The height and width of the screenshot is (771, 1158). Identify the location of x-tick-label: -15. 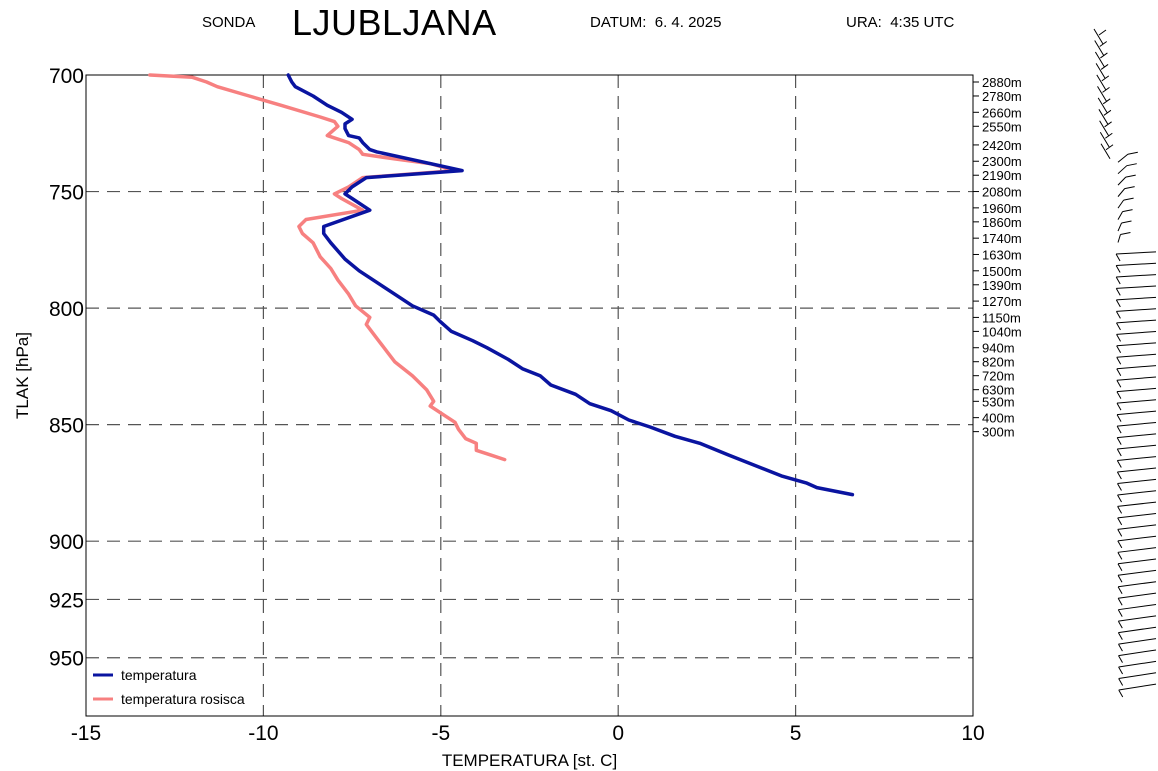
(86, 733).